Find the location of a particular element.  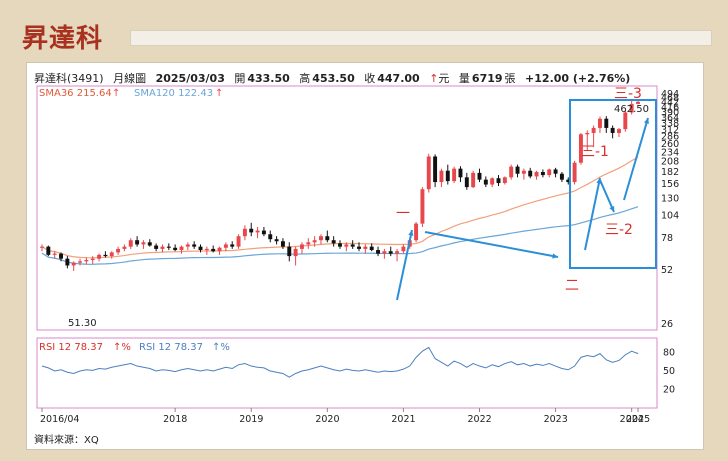

y-tick-label: 468 is located at coordinates (670, 98).